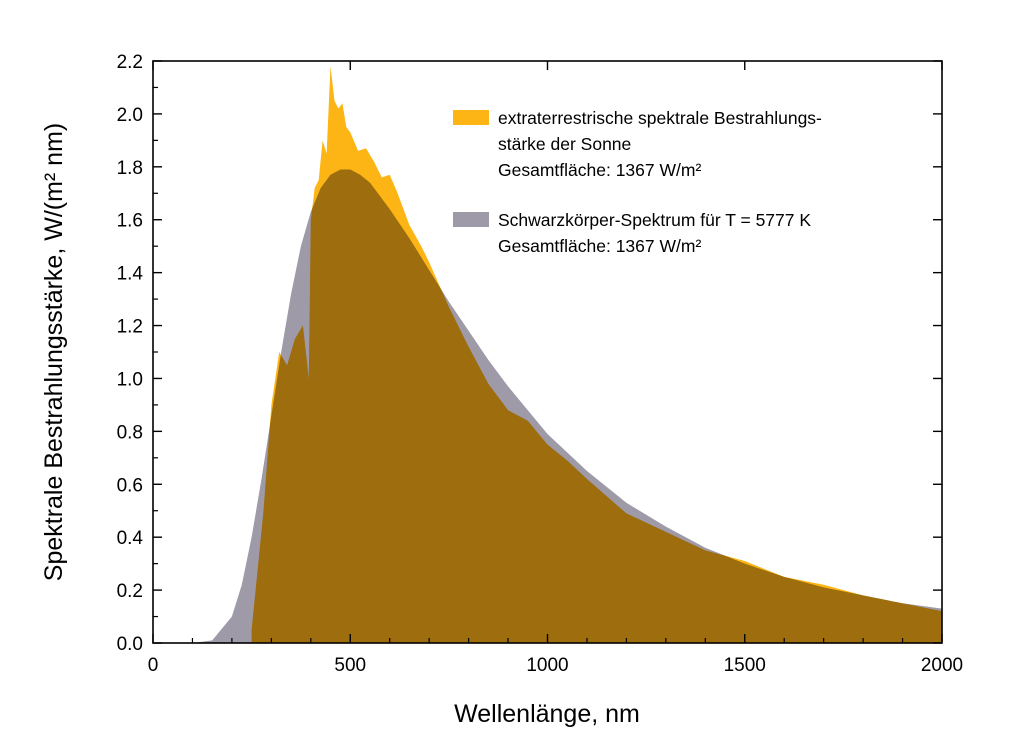  Describe the element at coordinates (130, 327) in the screenshot. I see `y-tick-label: 1.2` at that location.